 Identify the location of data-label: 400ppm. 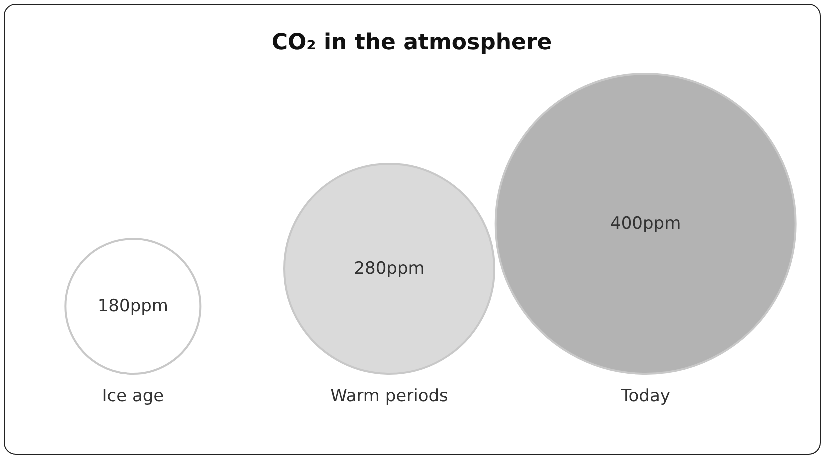
(646, 224).